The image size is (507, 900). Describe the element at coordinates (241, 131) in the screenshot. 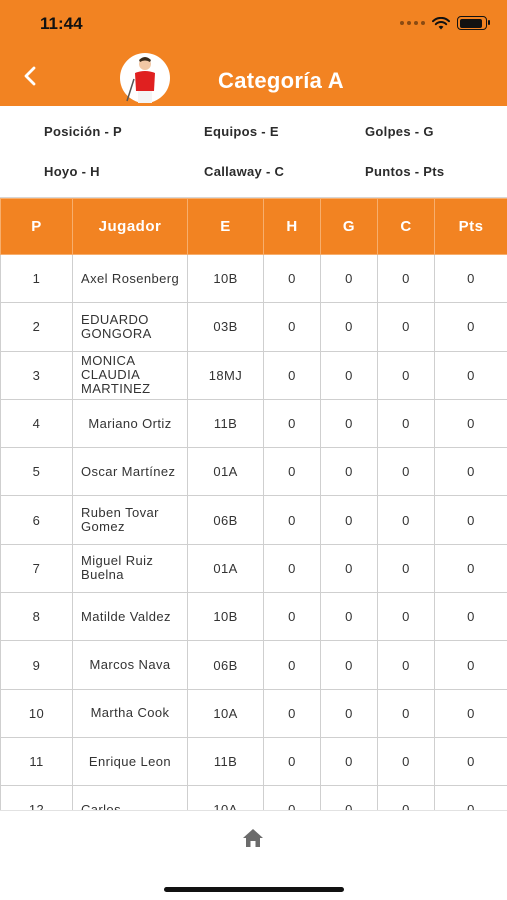

I see `legend-equipos: Equipos - E` at that location.